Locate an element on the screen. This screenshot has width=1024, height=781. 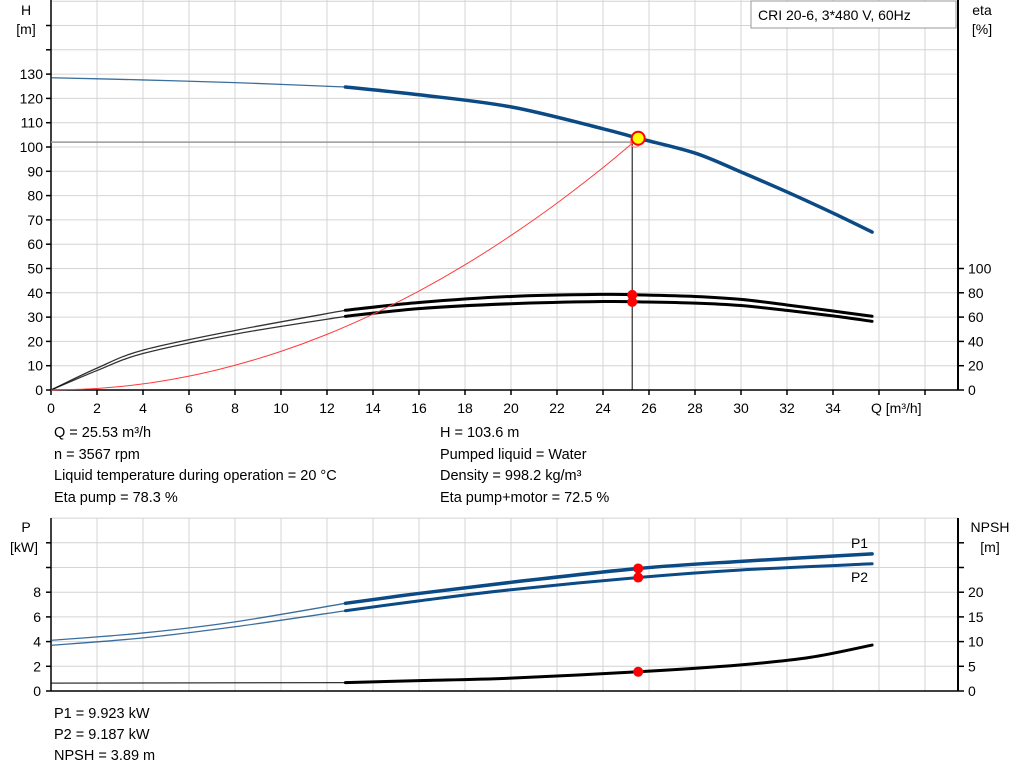
x-tick-label: 34 is located at coordinates (833, 408).